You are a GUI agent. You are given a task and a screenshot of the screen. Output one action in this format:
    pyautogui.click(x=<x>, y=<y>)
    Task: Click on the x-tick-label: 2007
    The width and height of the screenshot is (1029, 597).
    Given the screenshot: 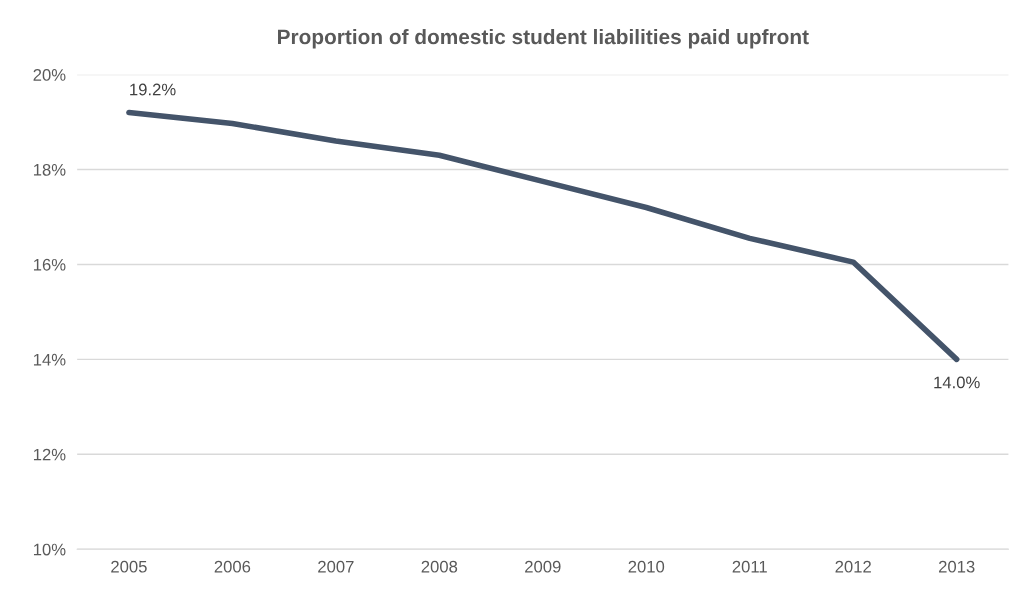 What is the action you would take?
    pyautogui.click(x=336, y=566)
    